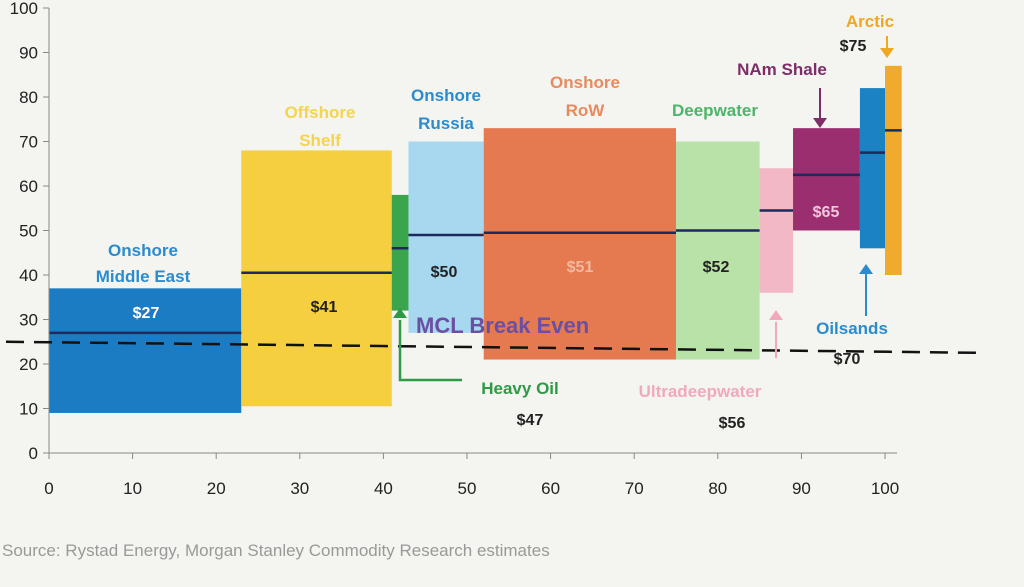 This screenshot has height=587, width=1024. What do you see at coordinates (847, 359) in the screenshot?
I see `cost-label: $70` at bounding box center [847, 359].